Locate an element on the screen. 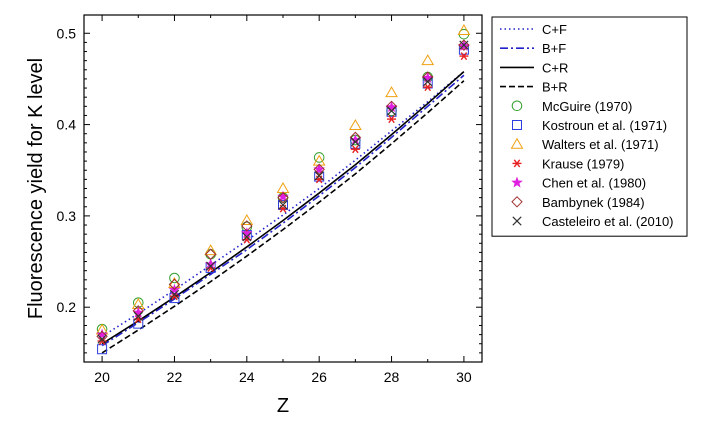 The image size is (706, 425). x-tick-label: 30 is located at coordinates (464, 377).